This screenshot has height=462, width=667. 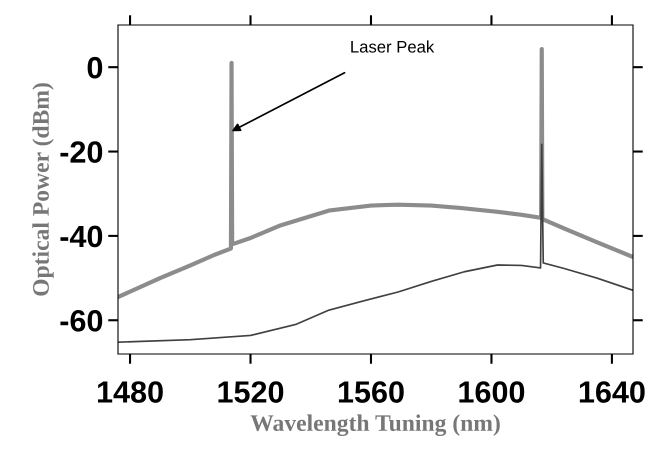 What do you see at coordinates (491, 392) in the screenshot?
I see `x-tick-label: 1600` at bounding box center [491, 392].